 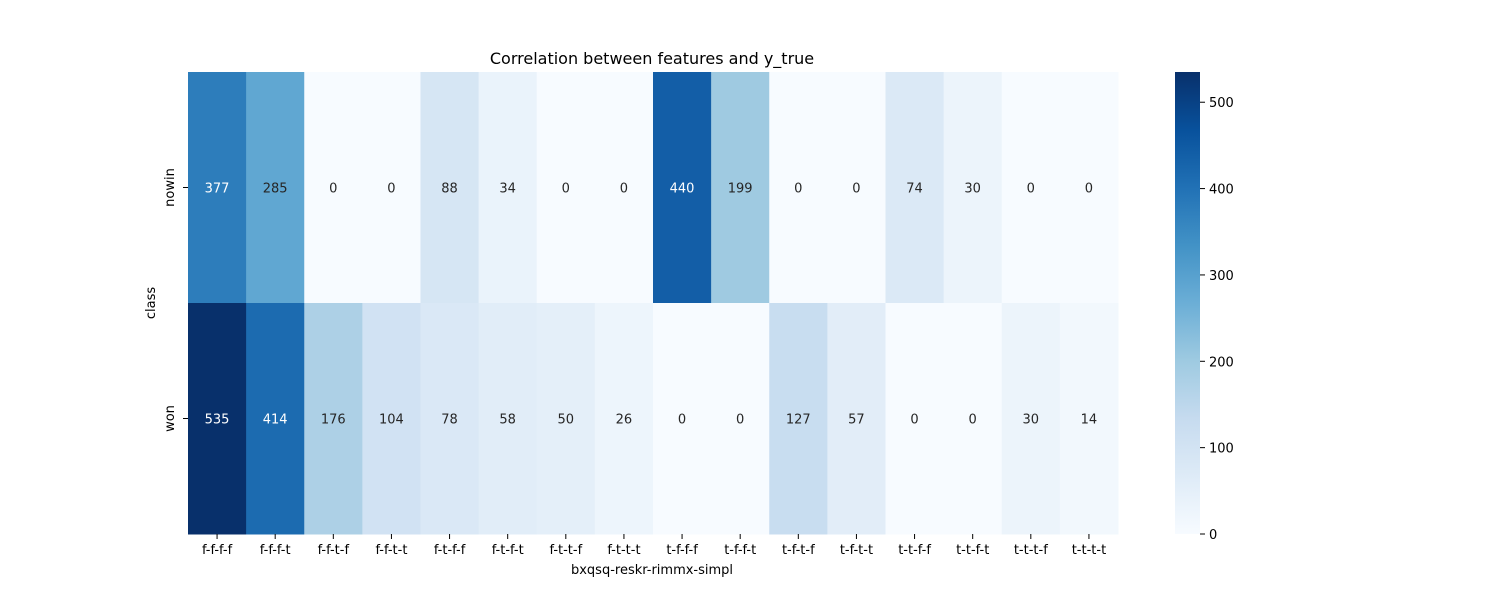 I want to click on cell-value-label: 74, so click(x=914, y=189).